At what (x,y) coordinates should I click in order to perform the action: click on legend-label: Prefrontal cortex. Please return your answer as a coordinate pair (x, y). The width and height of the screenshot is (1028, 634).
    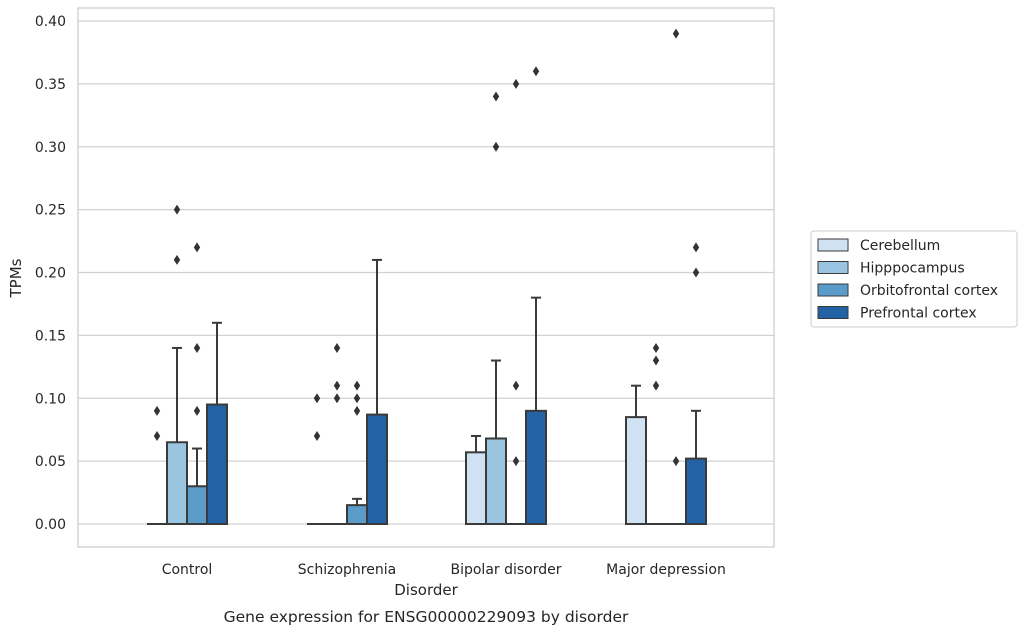
    Looking at the image, I should click on (918, 314).